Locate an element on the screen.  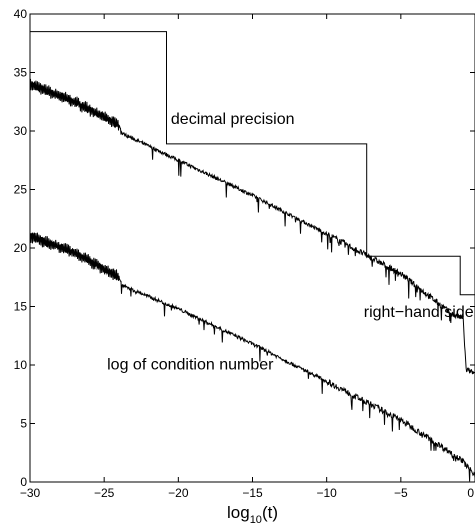
y-tick-label: 10 is located at coordinates (21, 365).